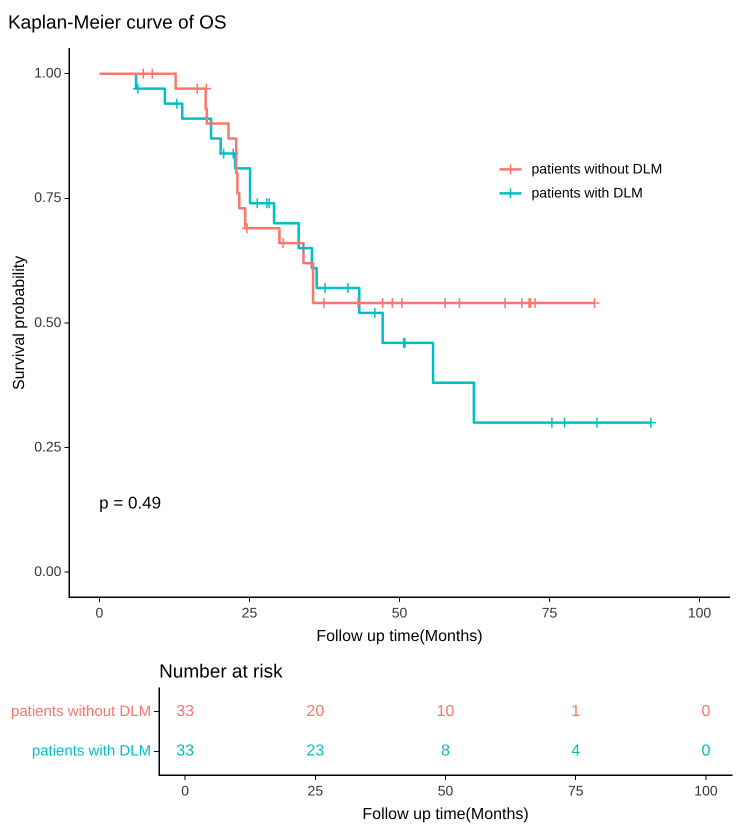 The width and height of the screenshot is (744, 828). I want to click on y-tick-label: 0.25, so click(48, 446).